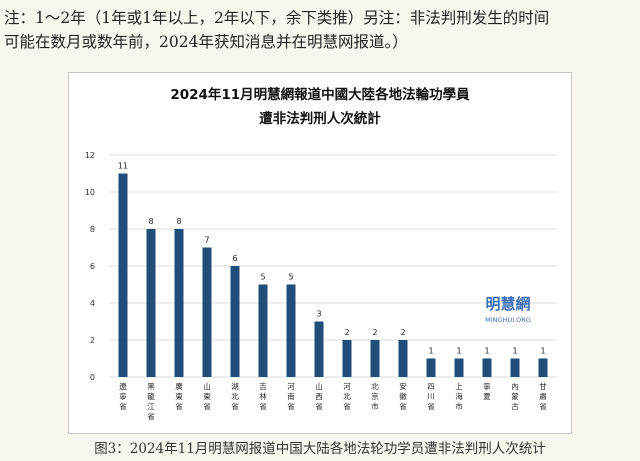 This screenshot has width=640, height=461. I want to click on x-tick-label-8: 河北省, so click(347, 396).